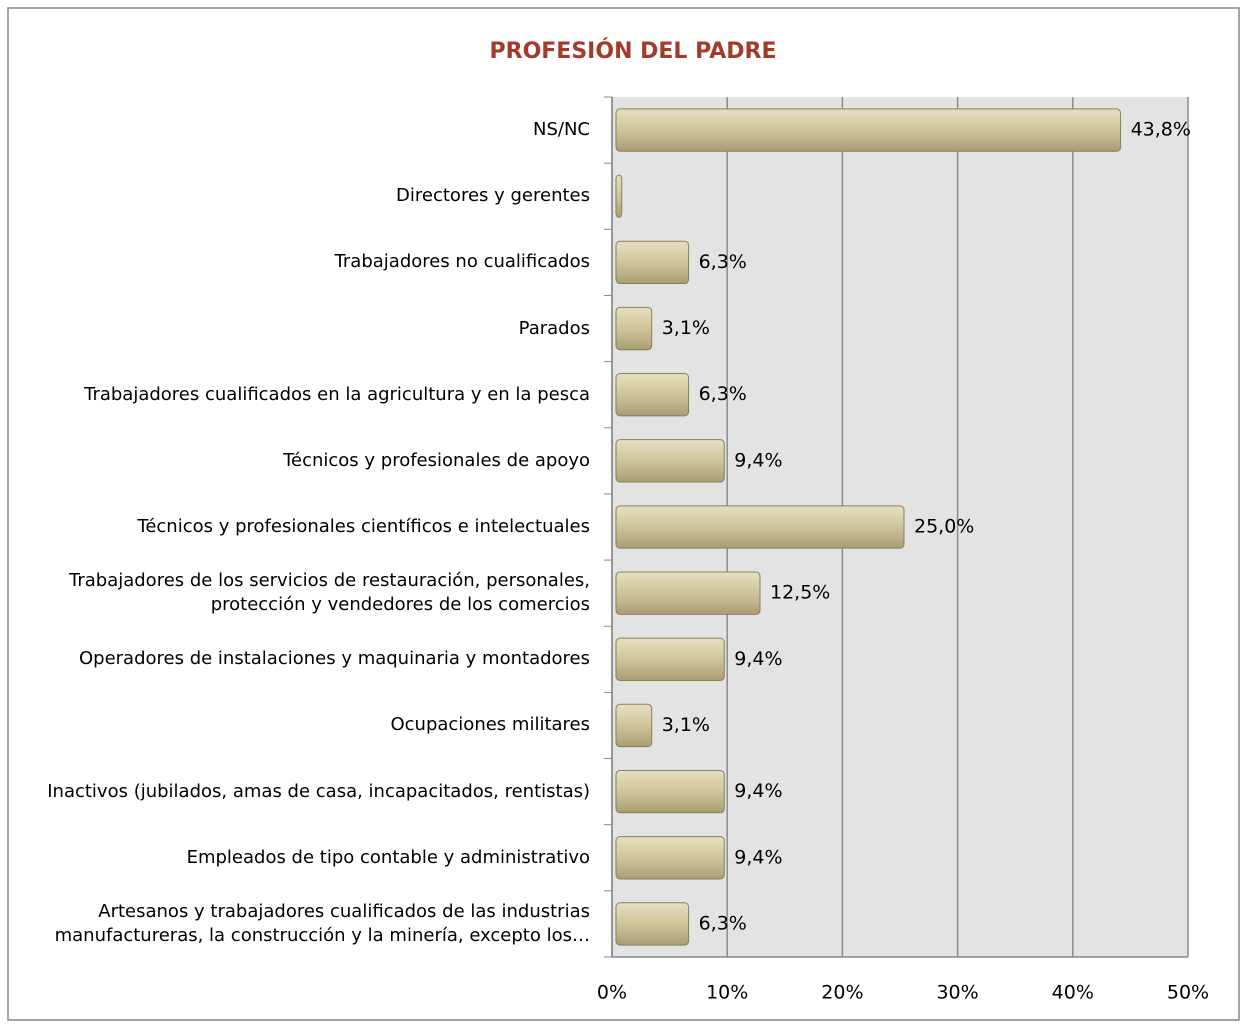 The image size is (1248, 1029). I want to click on y-tick-label: Ocupaciones militares, so click(490, 725).